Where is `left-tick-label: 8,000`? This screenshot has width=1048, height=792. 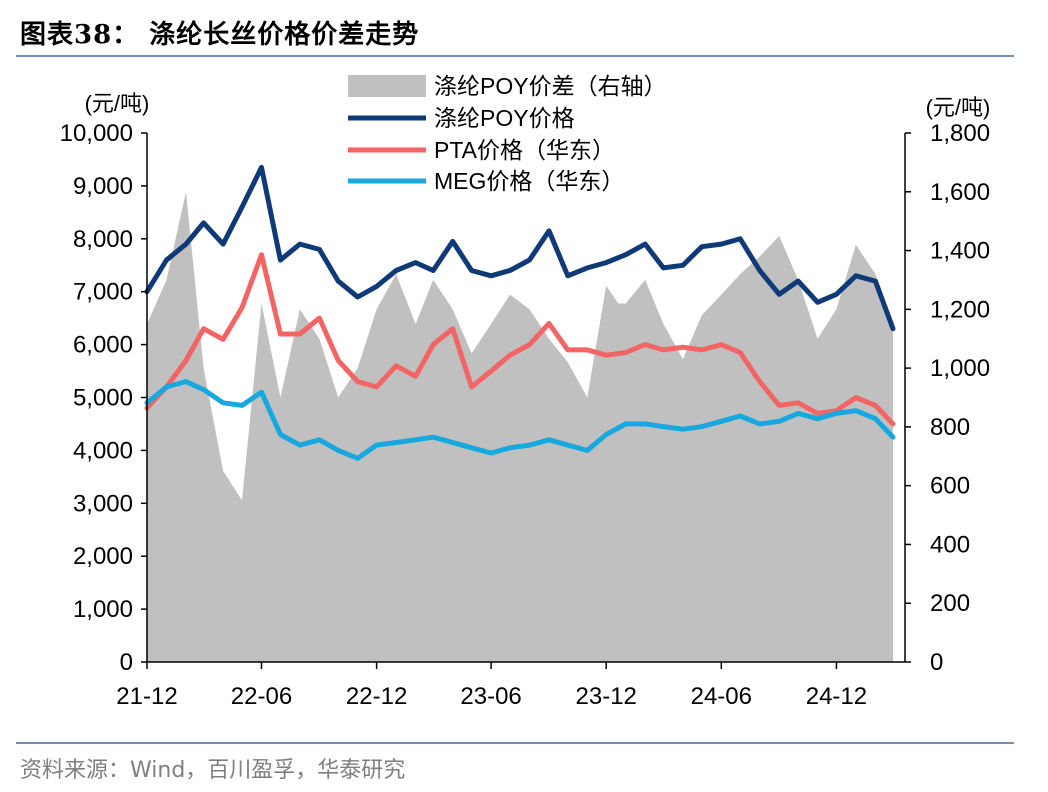
left-tick-label: 8,000 is located at coordinates (103, 239).